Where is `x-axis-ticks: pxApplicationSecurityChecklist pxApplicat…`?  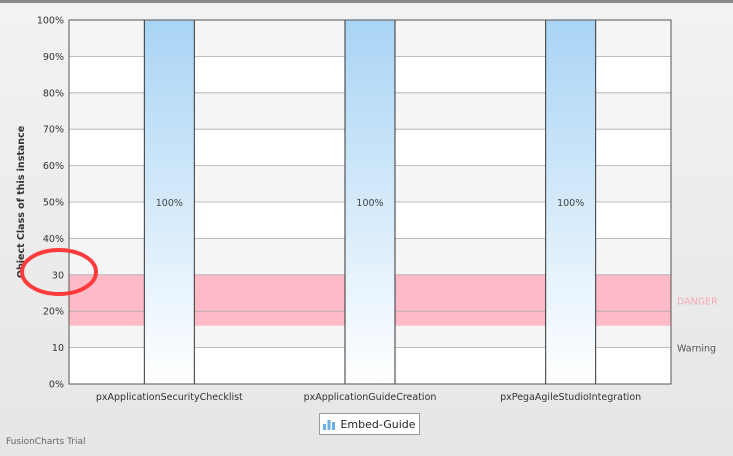
x-axis-ticks: pxApplicationSecurityChecklist pxApplicat… is located at coordinates (368, 397).